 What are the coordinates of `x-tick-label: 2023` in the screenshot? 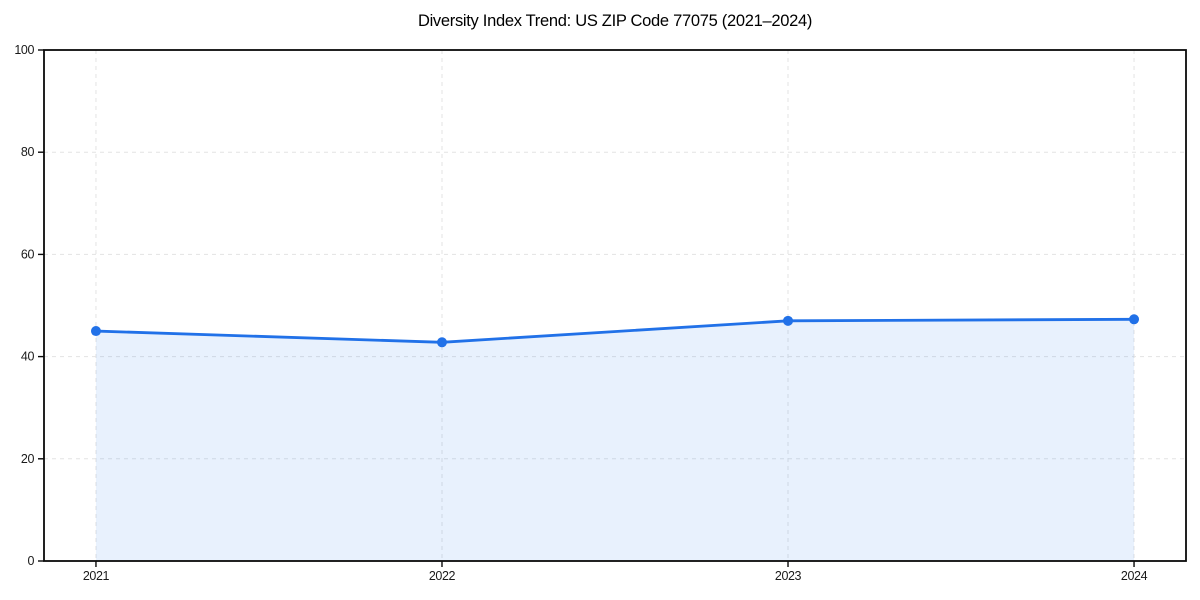 It's located at (788, 576).